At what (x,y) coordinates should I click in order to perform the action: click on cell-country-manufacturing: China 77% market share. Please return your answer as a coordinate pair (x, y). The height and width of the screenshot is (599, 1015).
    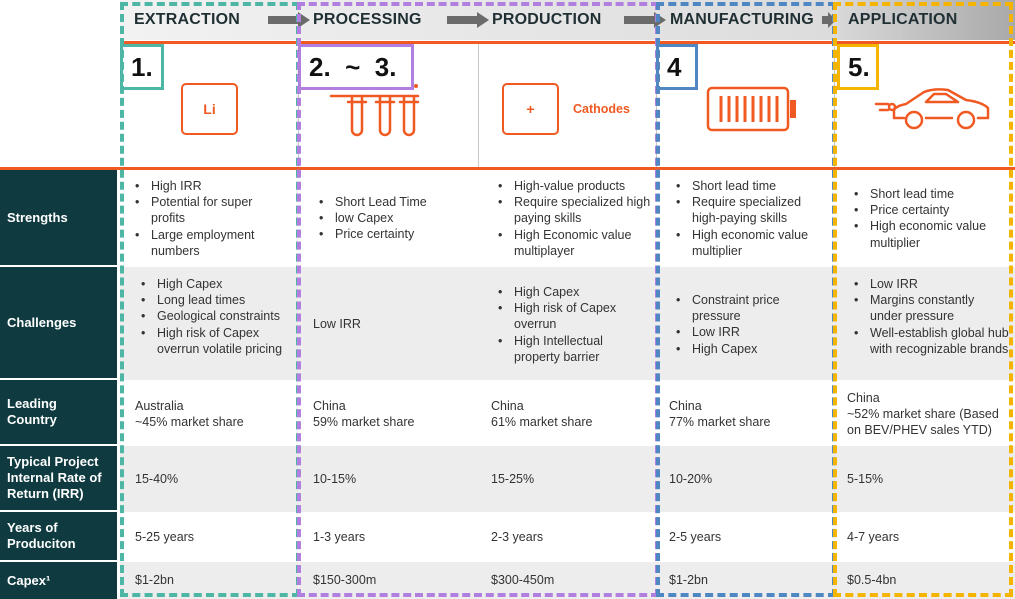
    Looking at the image, I should click on (749, 414).